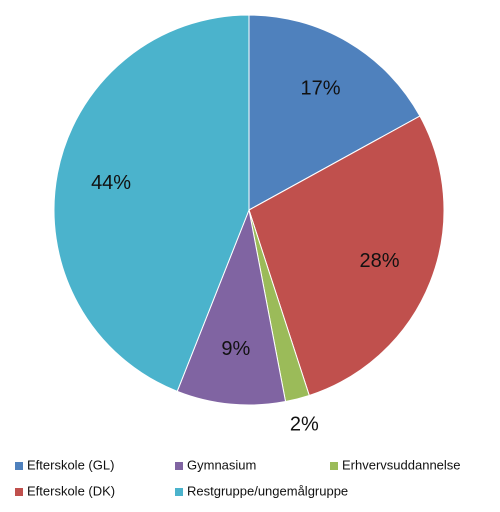 The height and width of the screenshot is (512, 500). I want to click on value-label: 17%, so click(320, 88).